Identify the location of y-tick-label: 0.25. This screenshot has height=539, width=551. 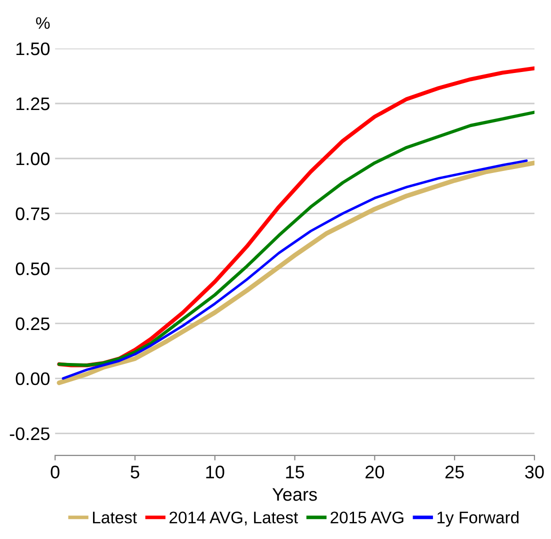
(33, 323).